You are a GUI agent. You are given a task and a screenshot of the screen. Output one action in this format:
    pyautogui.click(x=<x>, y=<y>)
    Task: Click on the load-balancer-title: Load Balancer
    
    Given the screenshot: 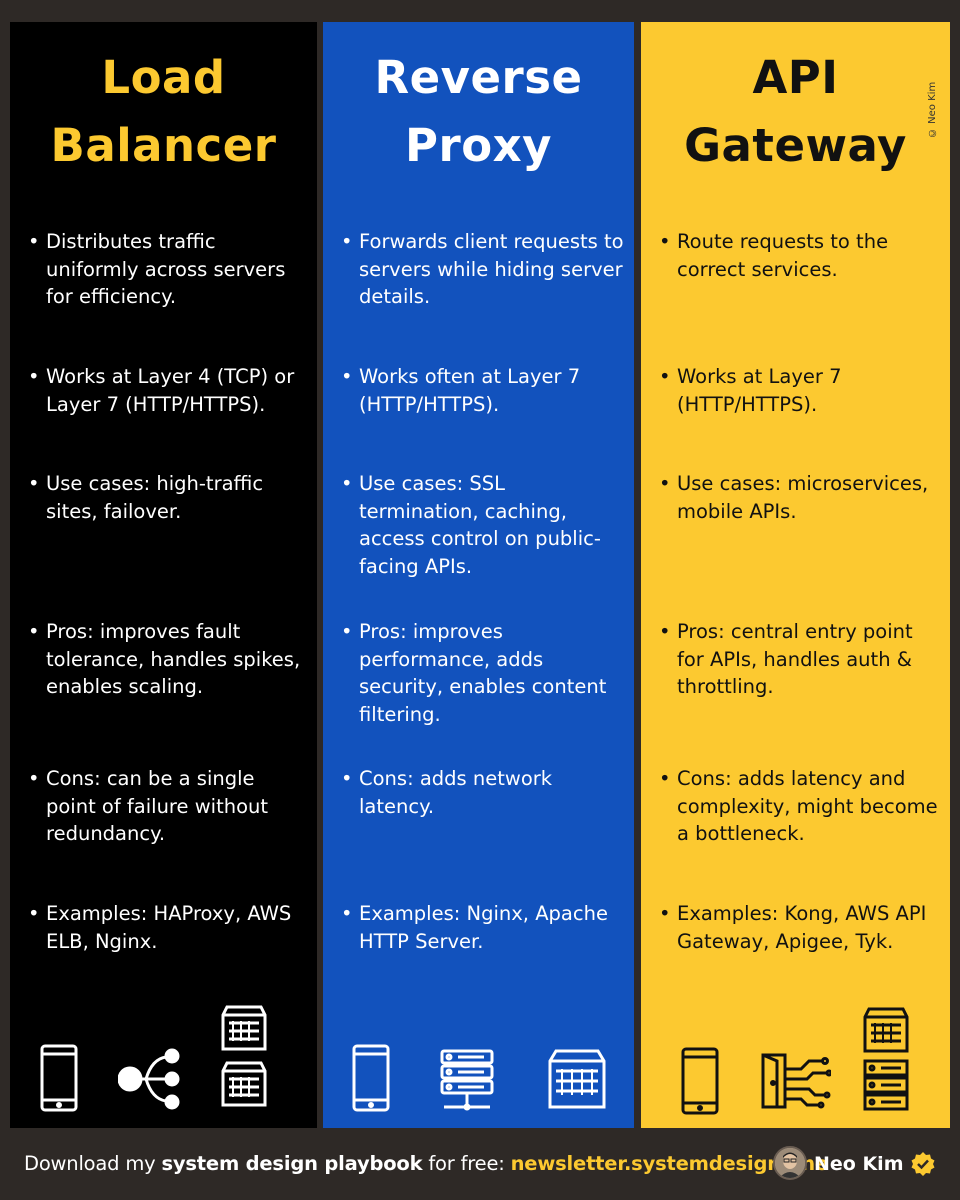 What is the action you would take?
    pyautogui.click(x=163, y=111)
    